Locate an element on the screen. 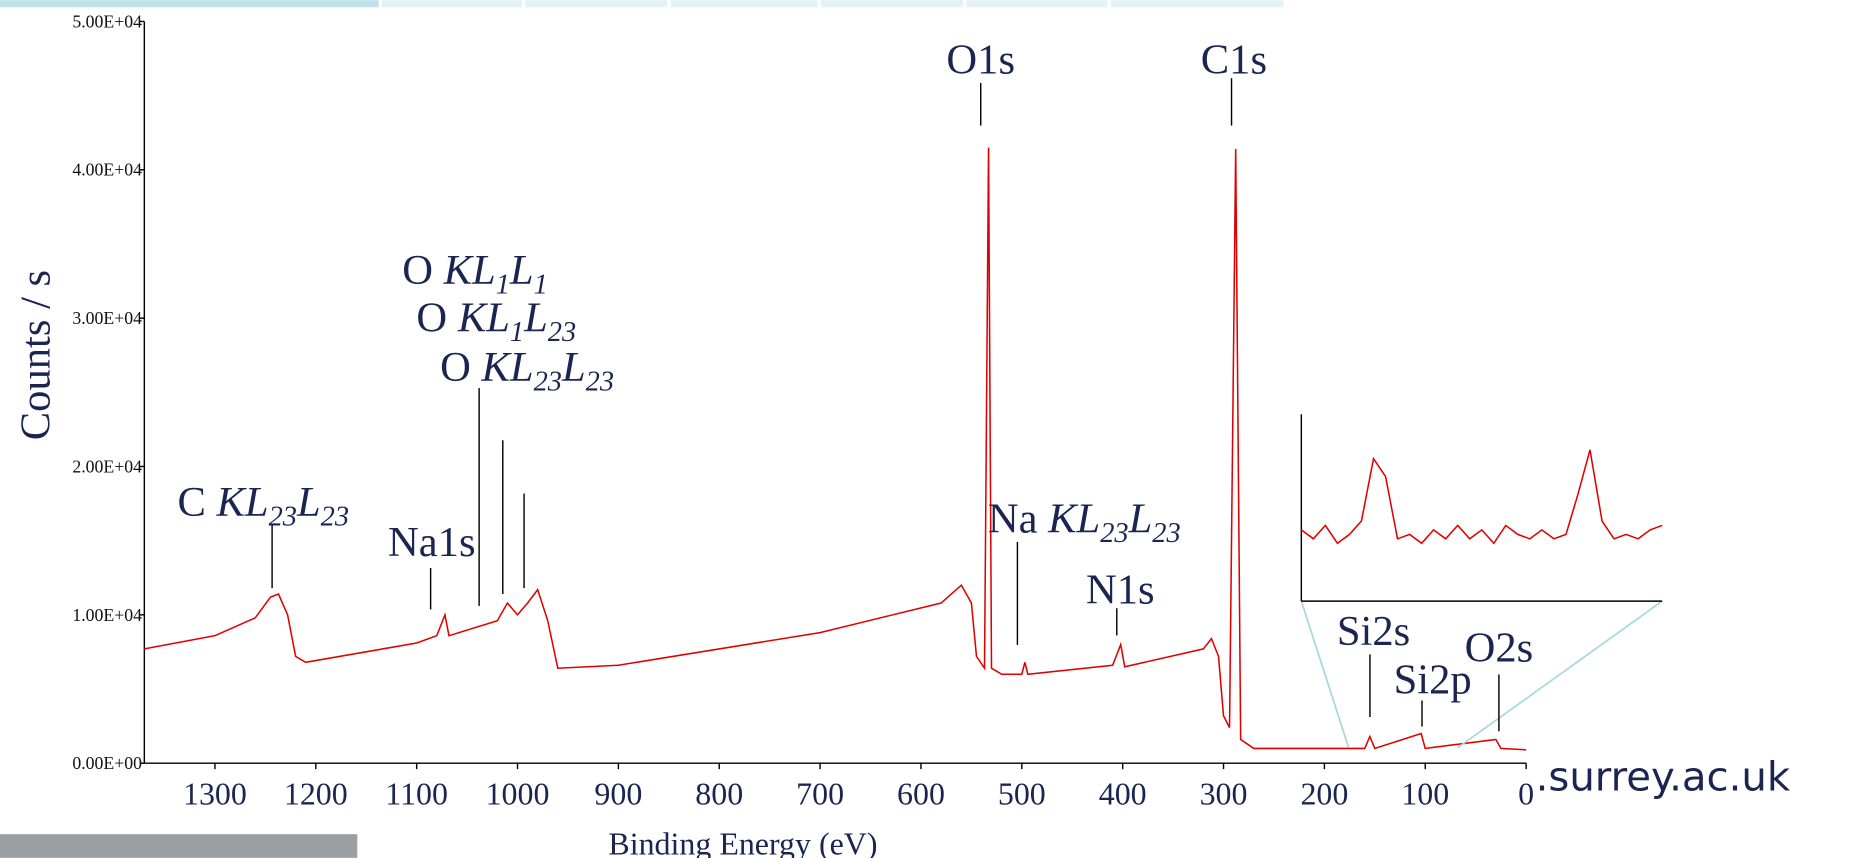 The width and height of the screenshot is (1855, 858). x-tick-label: 400 is located at coordinates (1123, 794).